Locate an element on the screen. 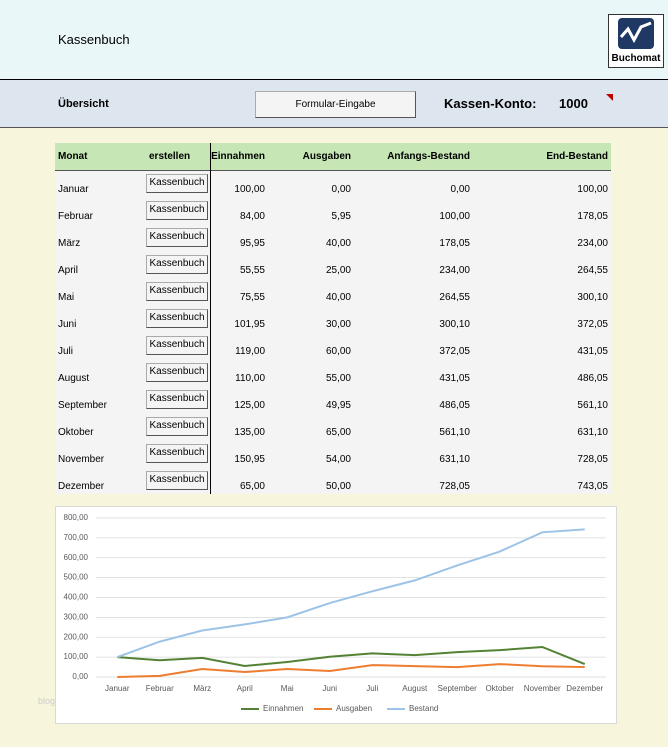 The height and width of the screenshot is (747, 668). value-cell: 743,05 is located at coordinates (592, 486).